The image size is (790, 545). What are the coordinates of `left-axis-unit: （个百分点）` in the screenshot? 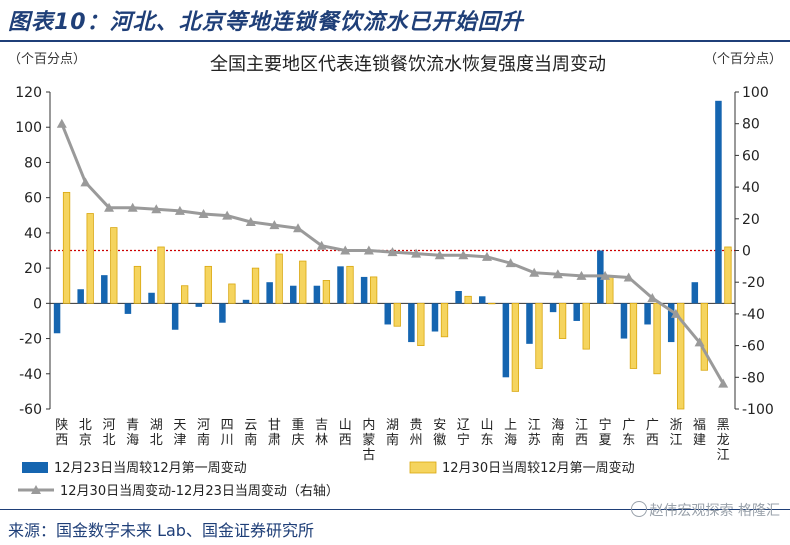 It's located at (47, 59).